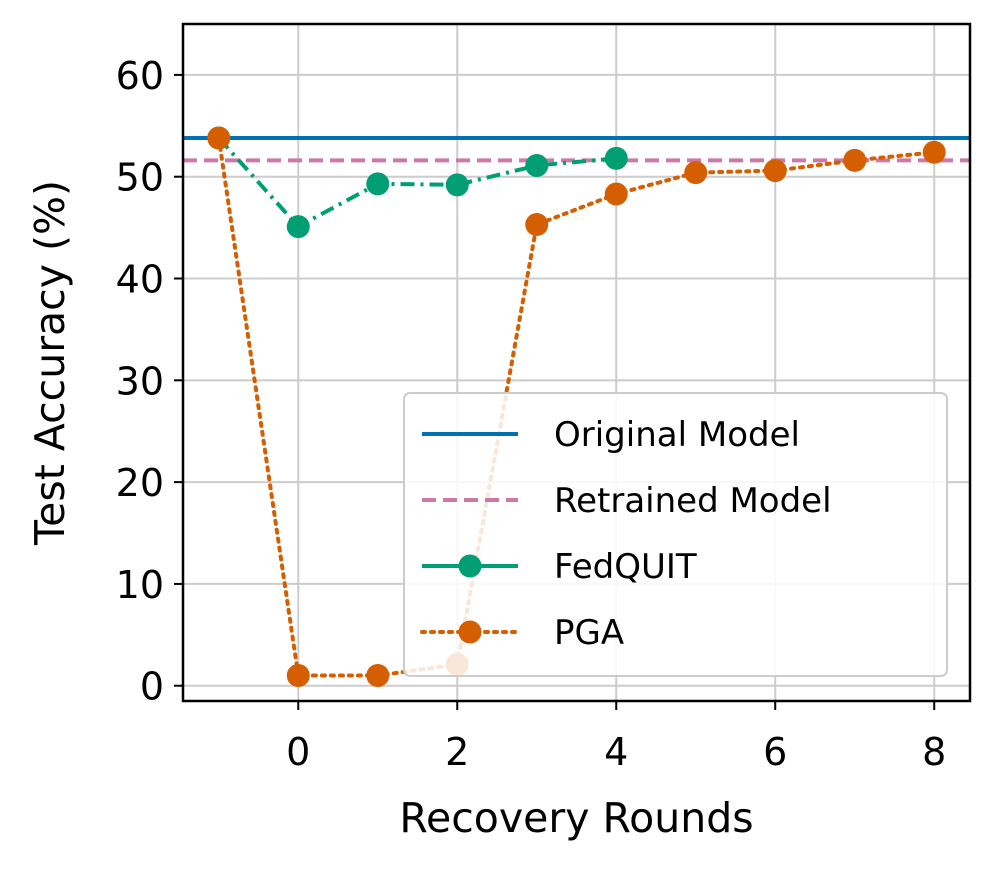  What do you see at coordinates (417, 183) in the screenshot?
I see `series-line-fedquit` at bounding box center [417, 183].